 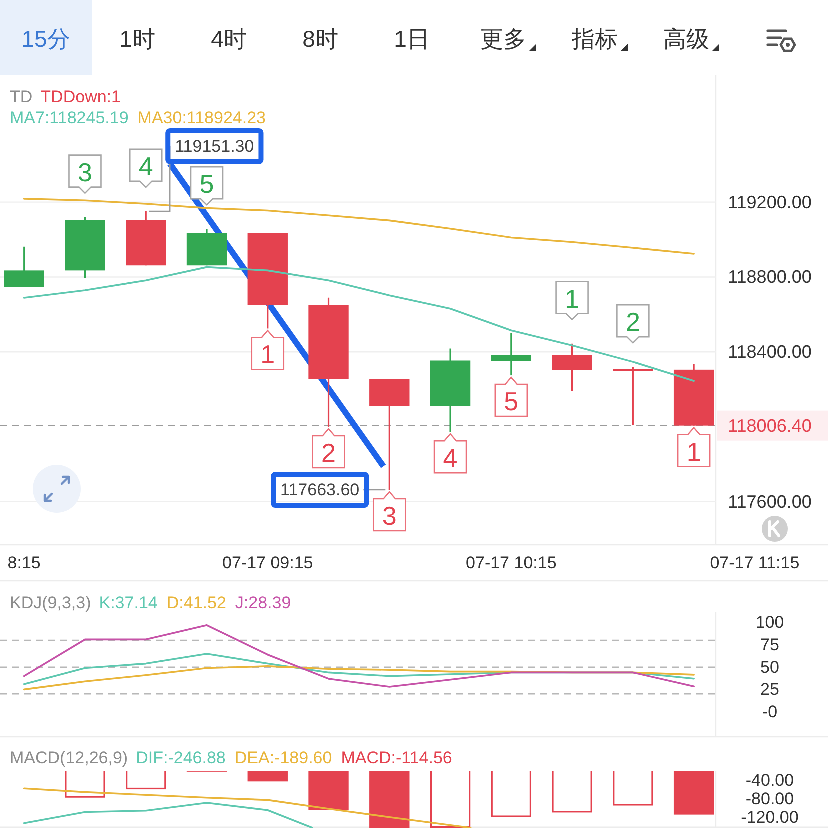 I want to click on subtitle: TDDown:1, so click(x=80, y=97).